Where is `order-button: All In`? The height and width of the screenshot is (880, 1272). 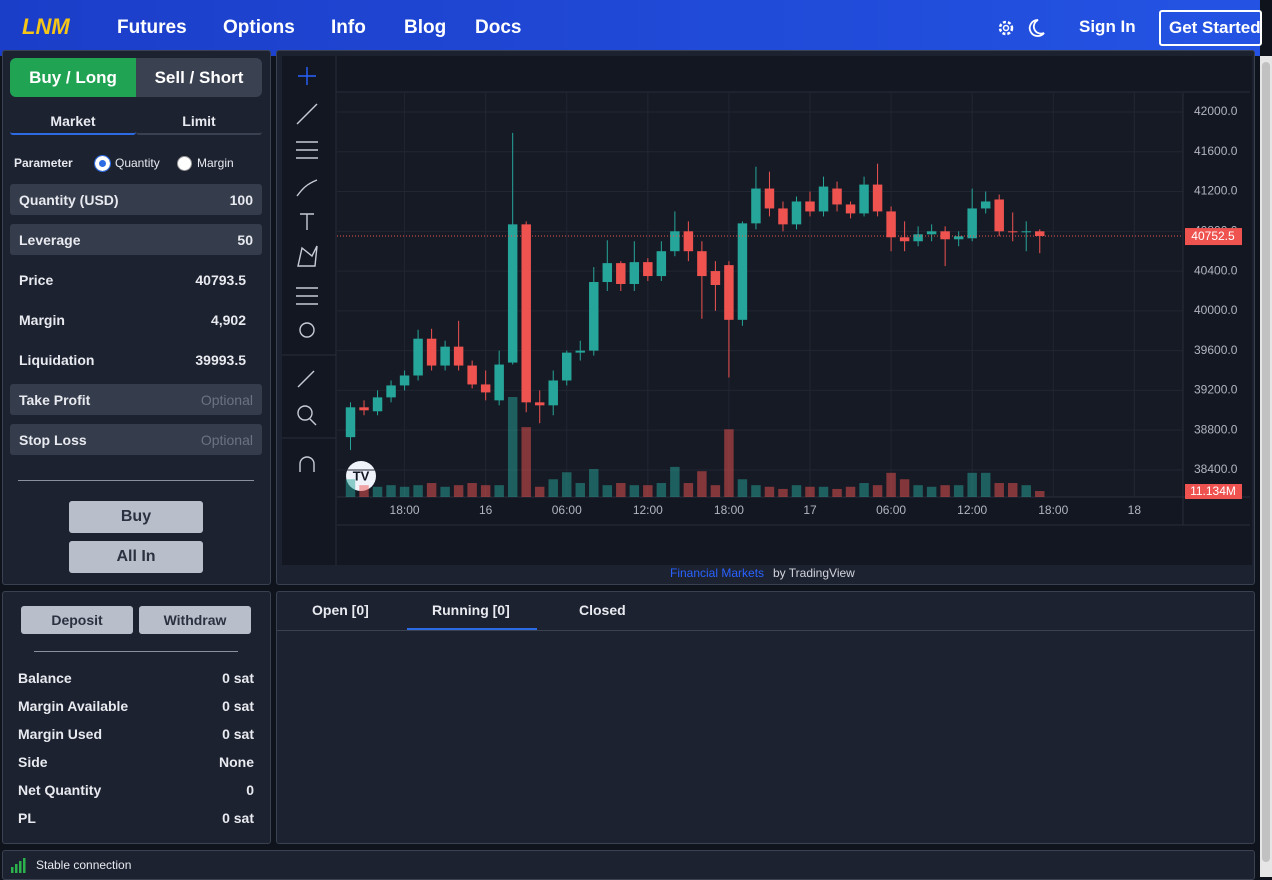
order-button: All In is located at coordinates (136, 557).